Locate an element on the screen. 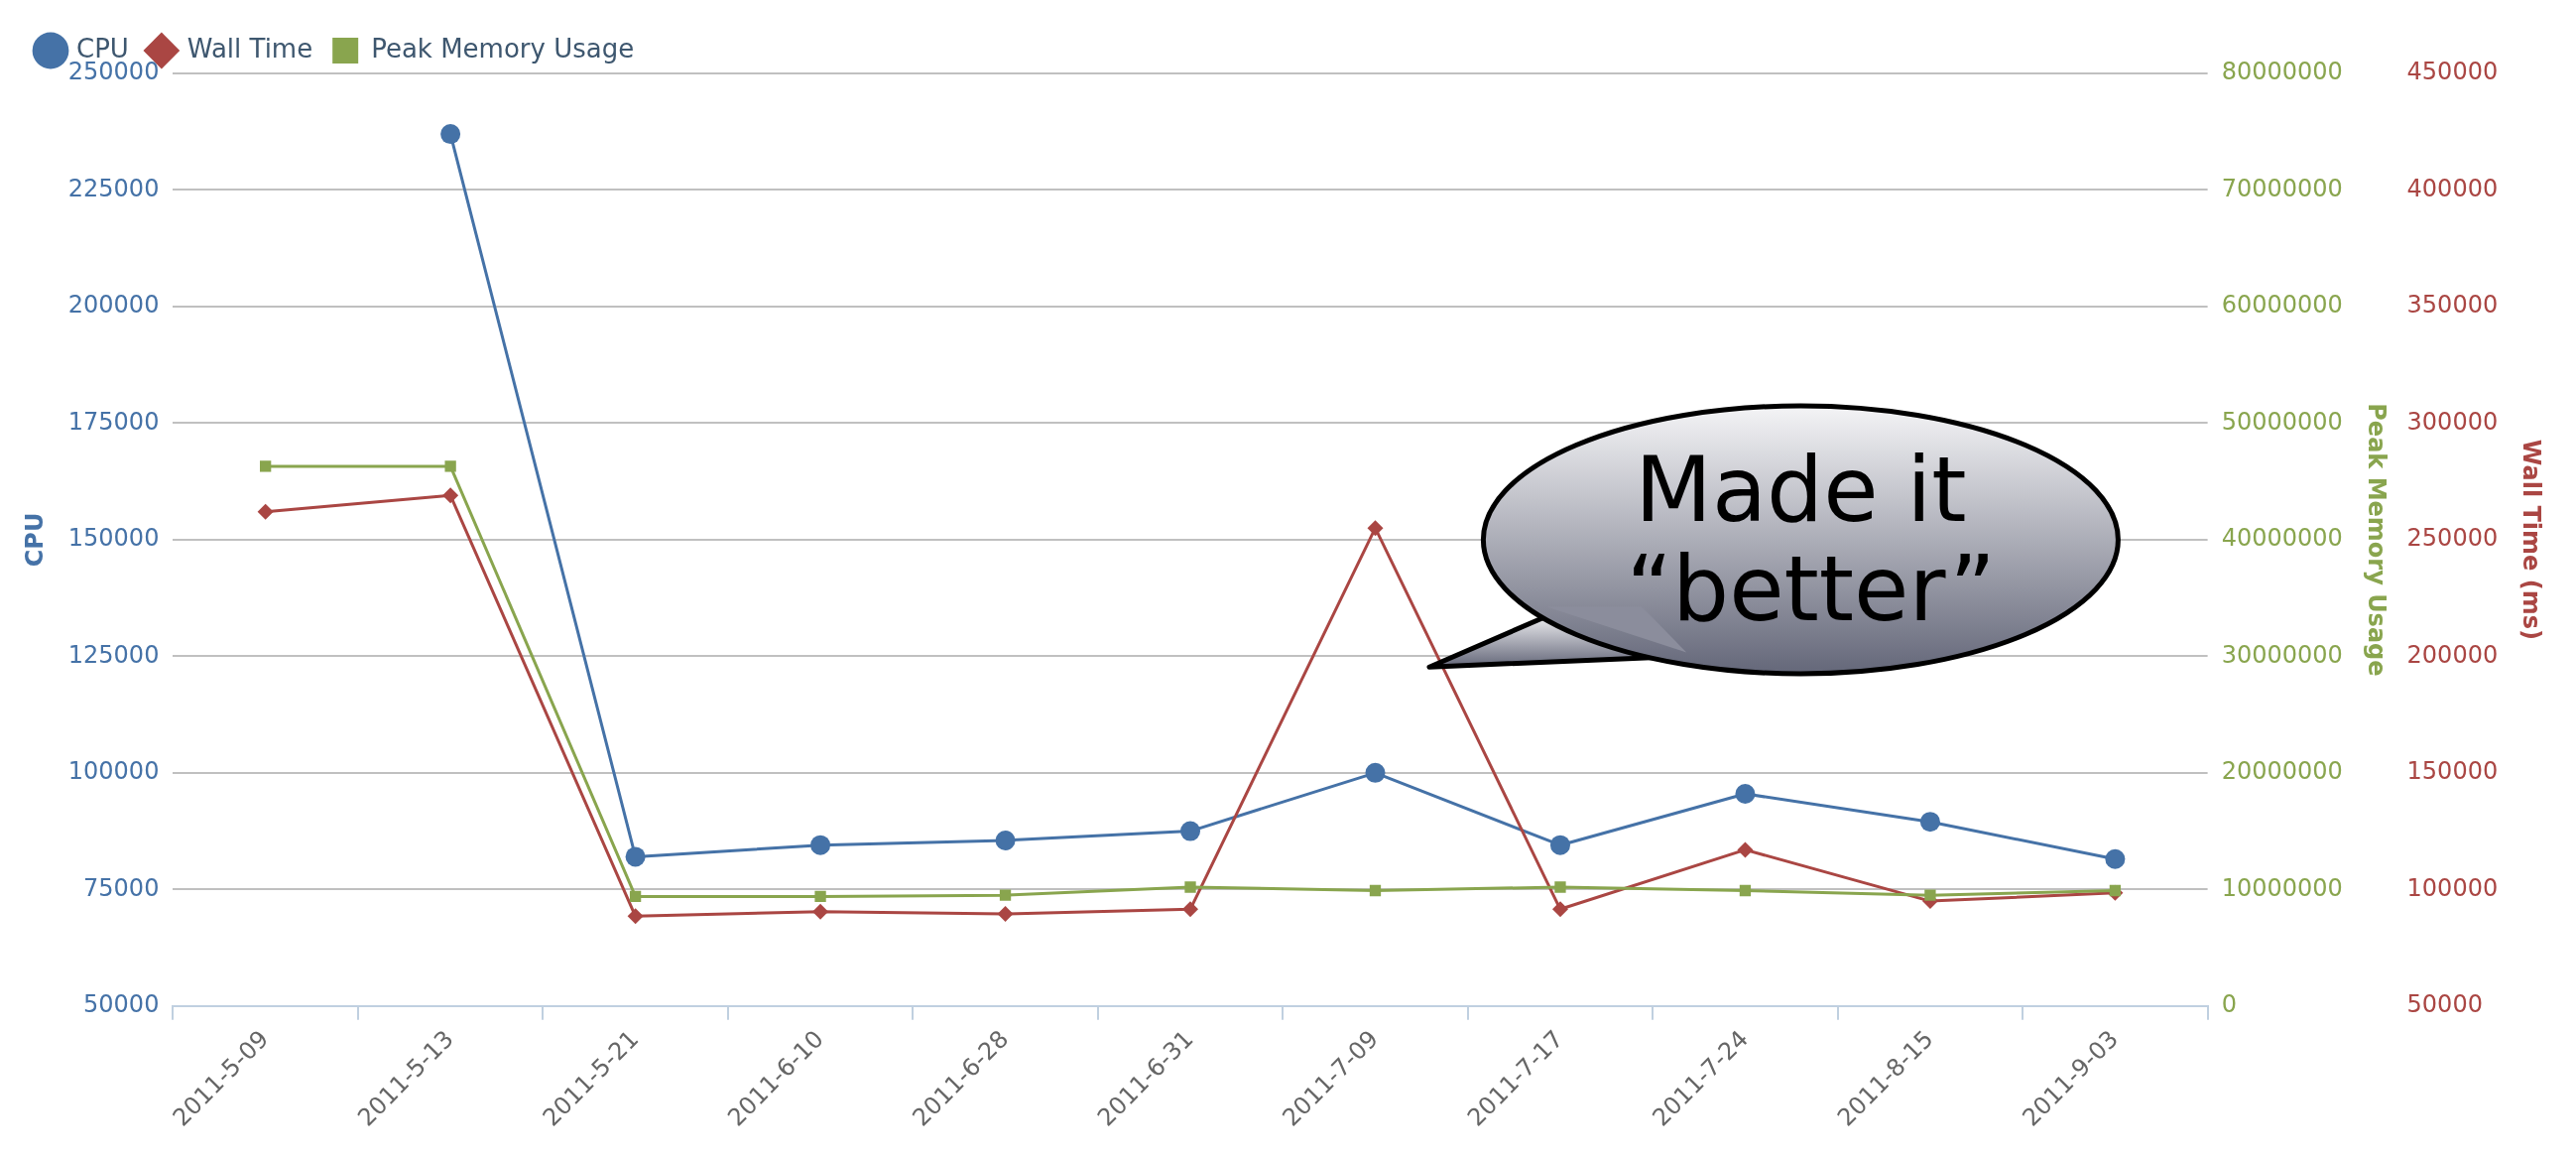 This screenshot has width=2576, height=1159. y2-tick-label: 0 is located at coordinates (2229, 1005).